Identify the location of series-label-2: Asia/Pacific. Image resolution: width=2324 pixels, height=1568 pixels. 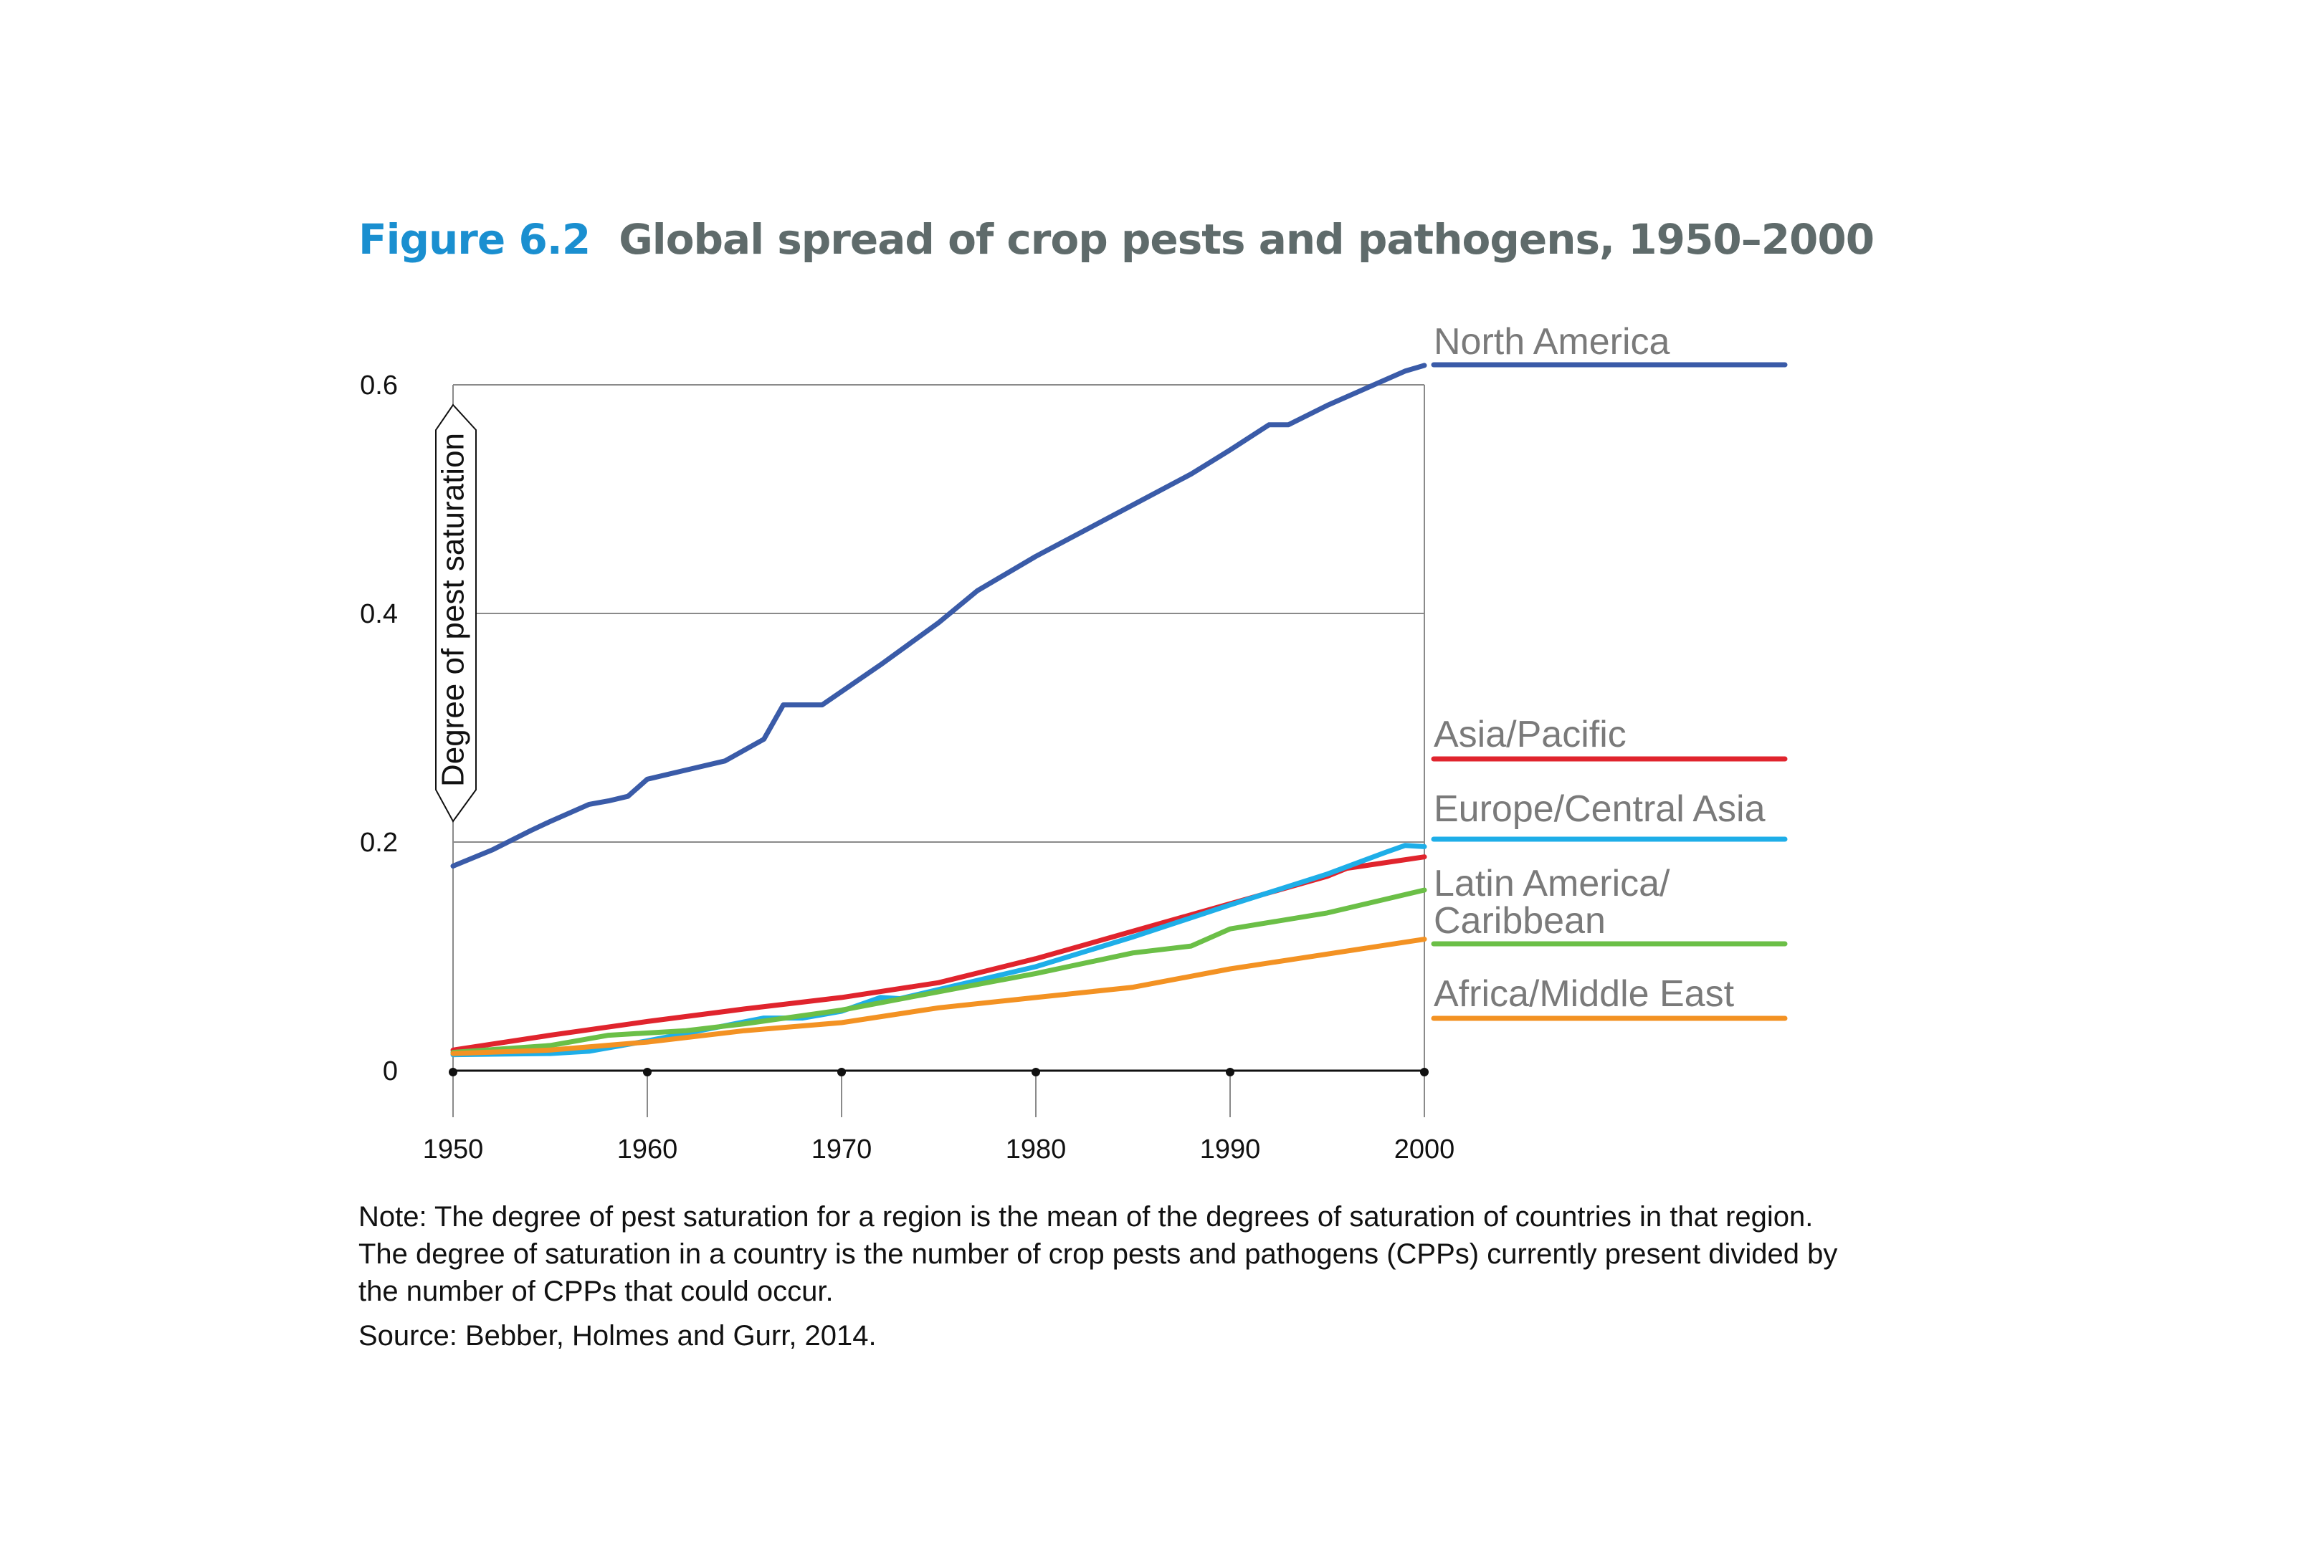
(1530, 735).